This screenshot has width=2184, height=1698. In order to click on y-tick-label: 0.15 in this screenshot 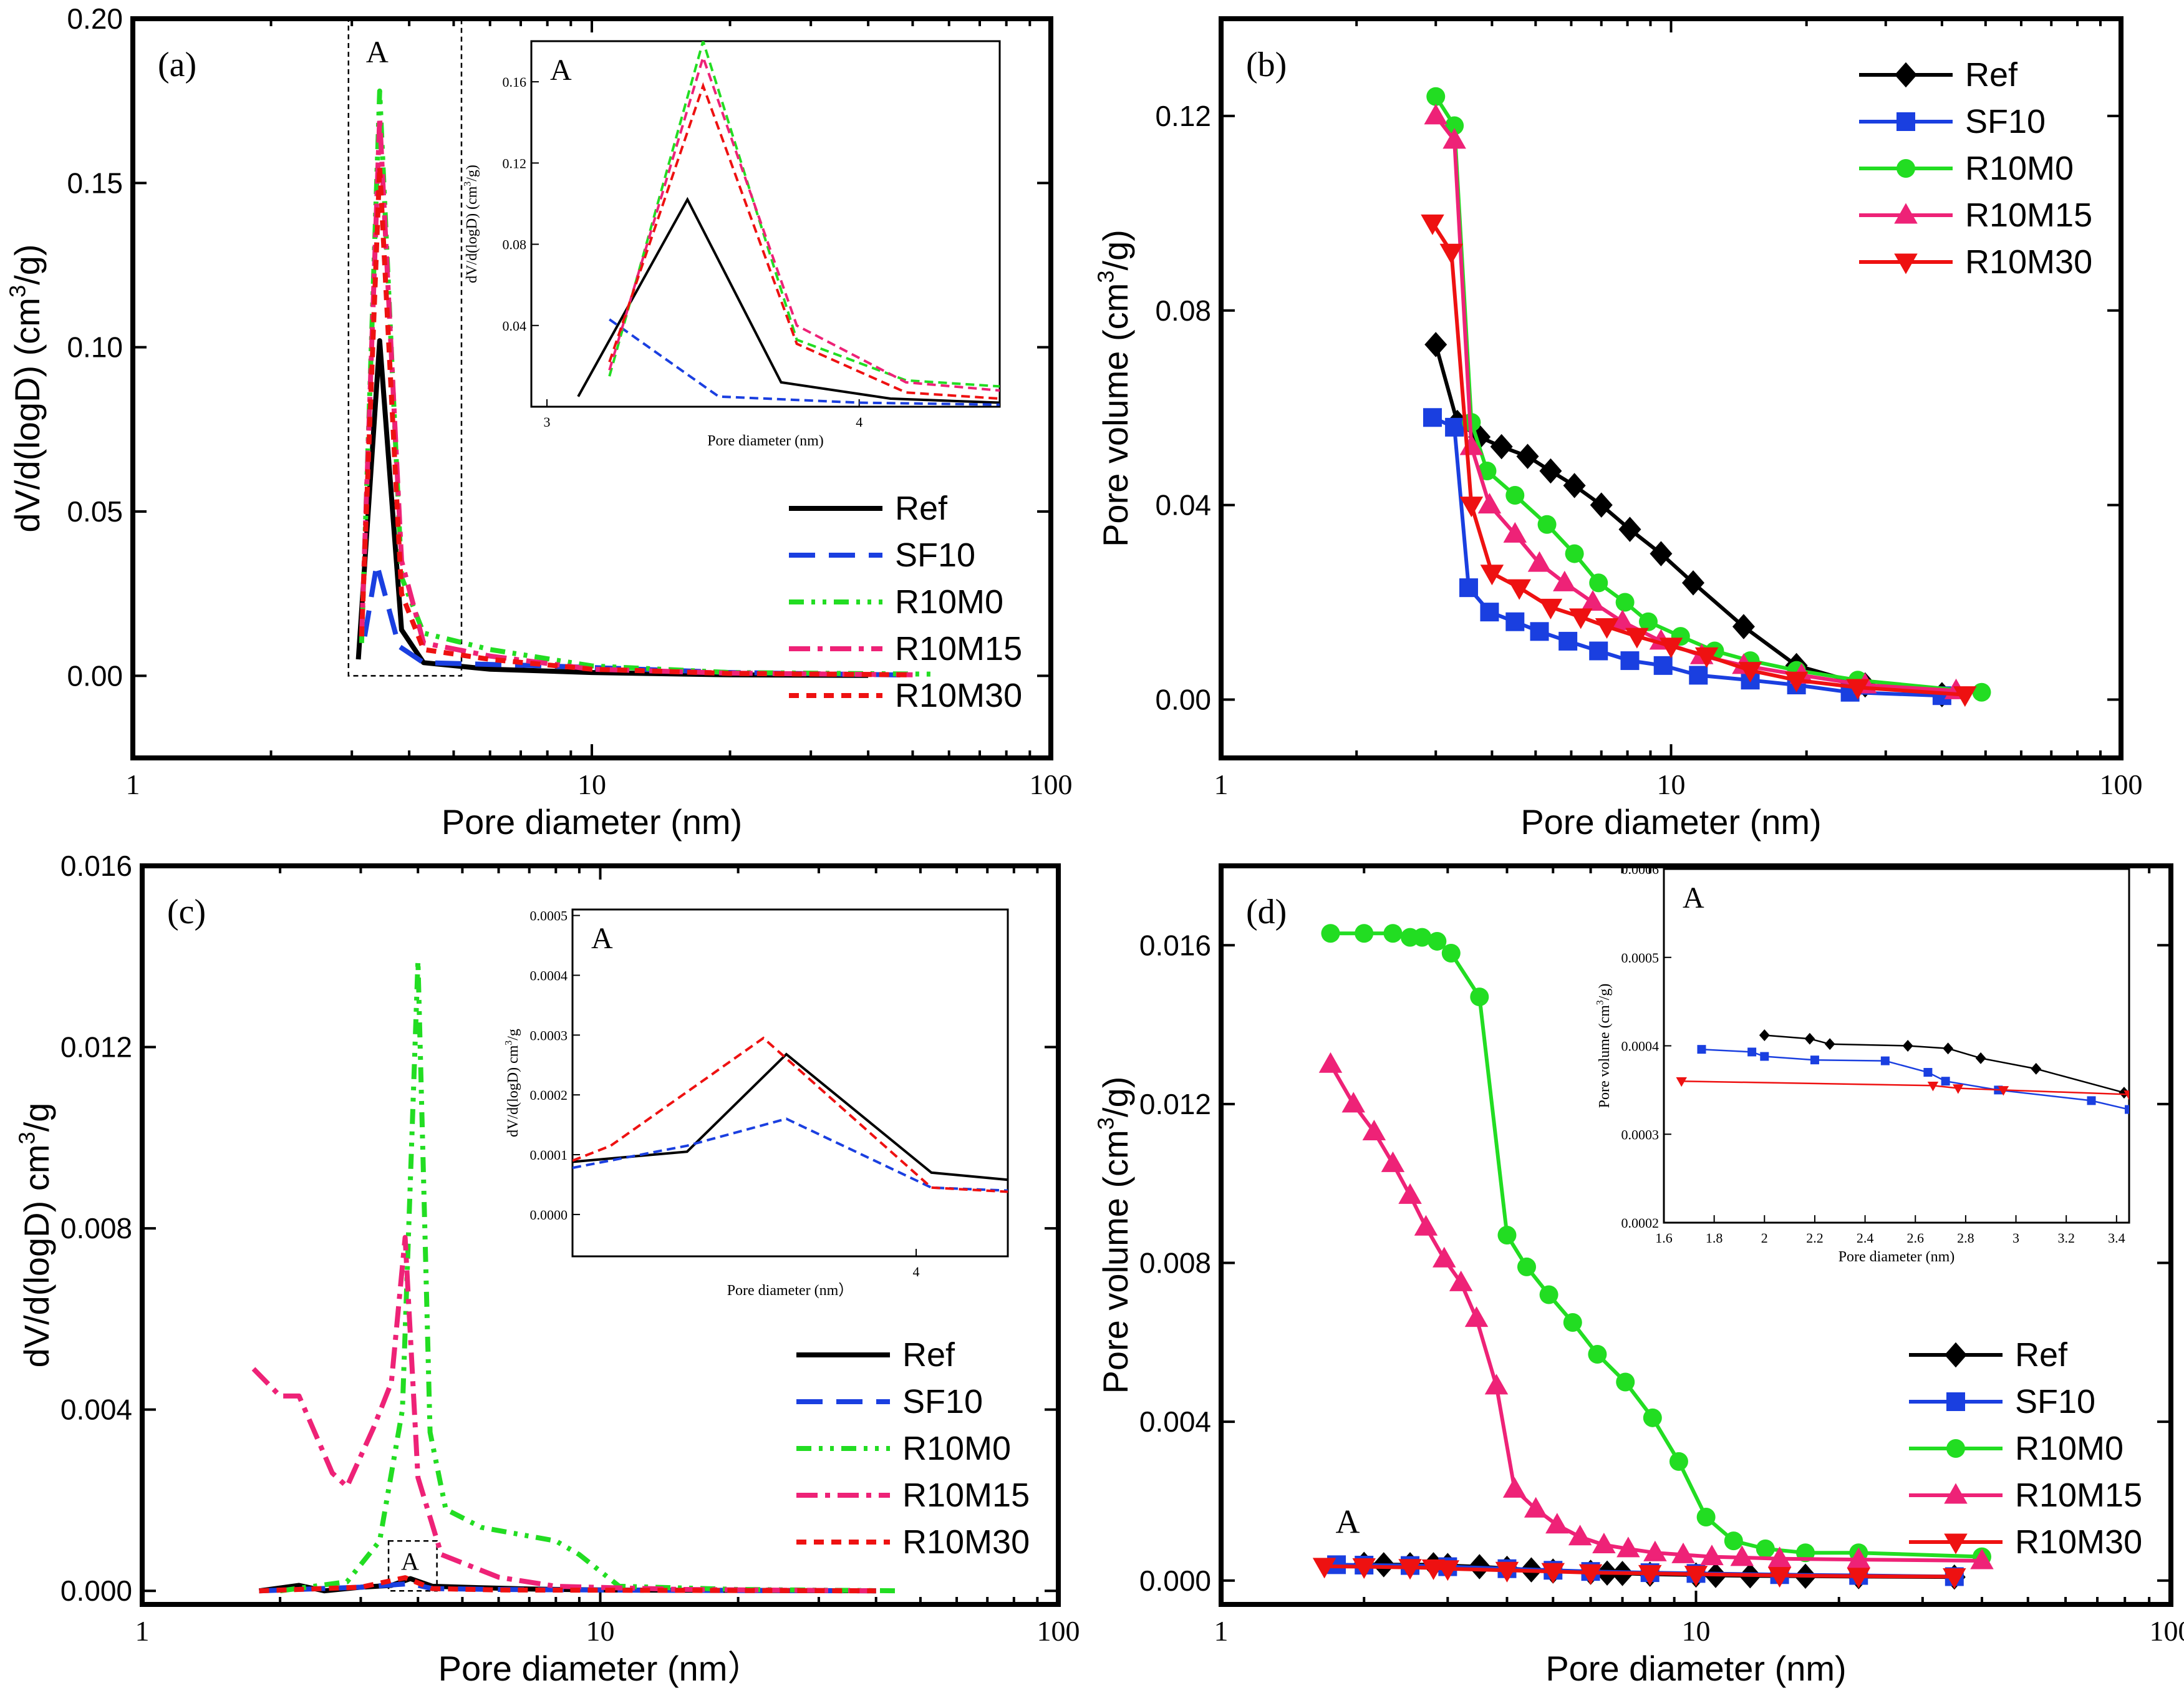, I will do `click(95, 183)`.